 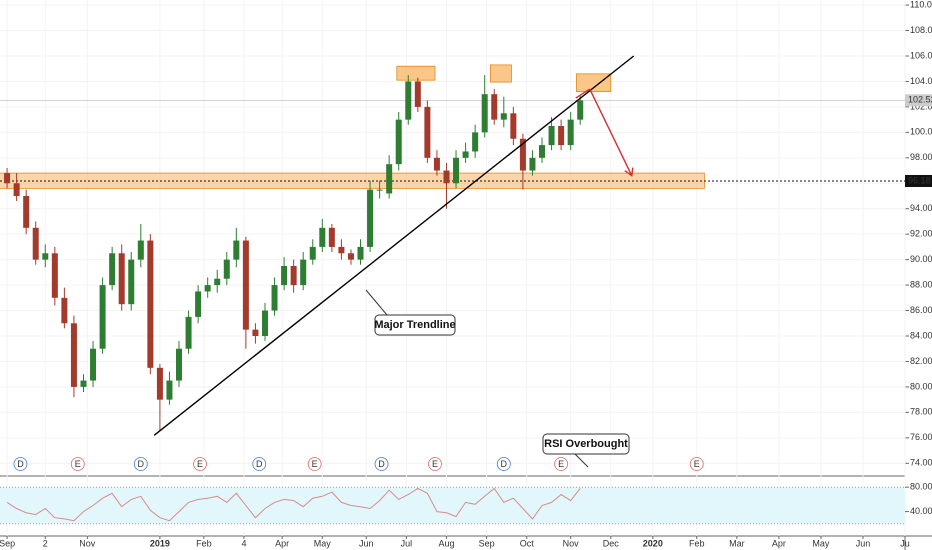 What do you see at coordinates (87, 543) in the screenshot?
I see `x-tick-label: Nov` at bounding box center [87, 543].